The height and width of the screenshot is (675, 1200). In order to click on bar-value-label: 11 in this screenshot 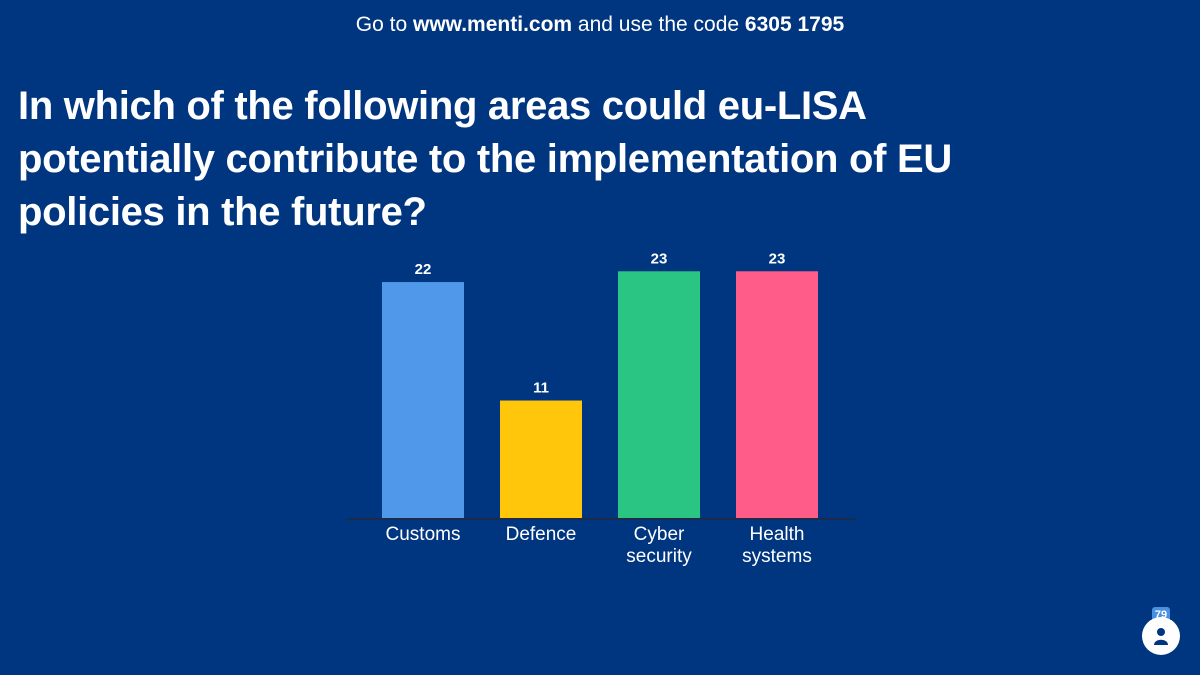, I will do `click(541, 388)`.